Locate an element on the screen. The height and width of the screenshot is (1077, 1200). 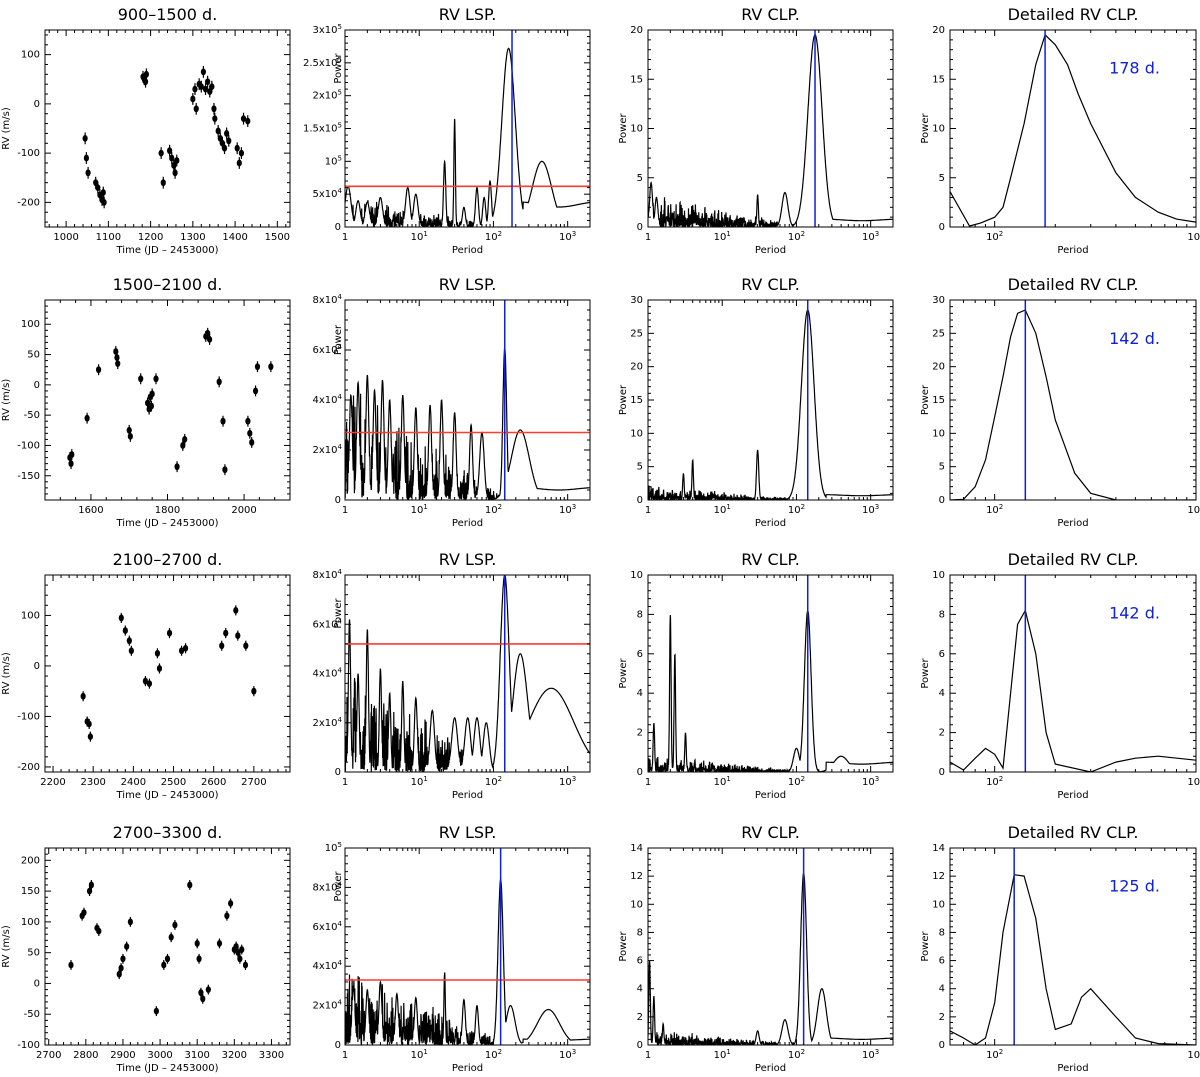
x-tick-label: 1100 is located at coordinates (108, 237).